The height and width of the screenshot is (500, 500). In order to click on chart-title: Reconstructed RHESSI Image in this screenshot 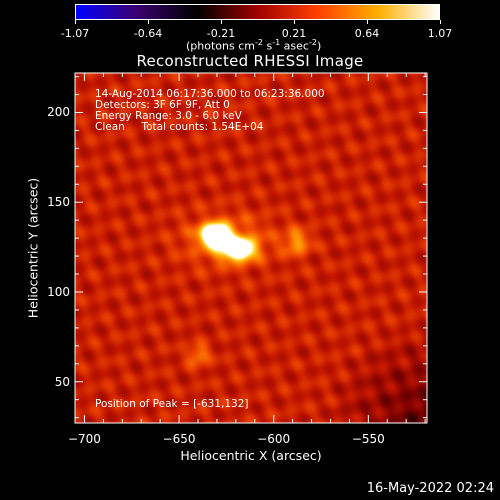, I will do `click(250, 61)`.